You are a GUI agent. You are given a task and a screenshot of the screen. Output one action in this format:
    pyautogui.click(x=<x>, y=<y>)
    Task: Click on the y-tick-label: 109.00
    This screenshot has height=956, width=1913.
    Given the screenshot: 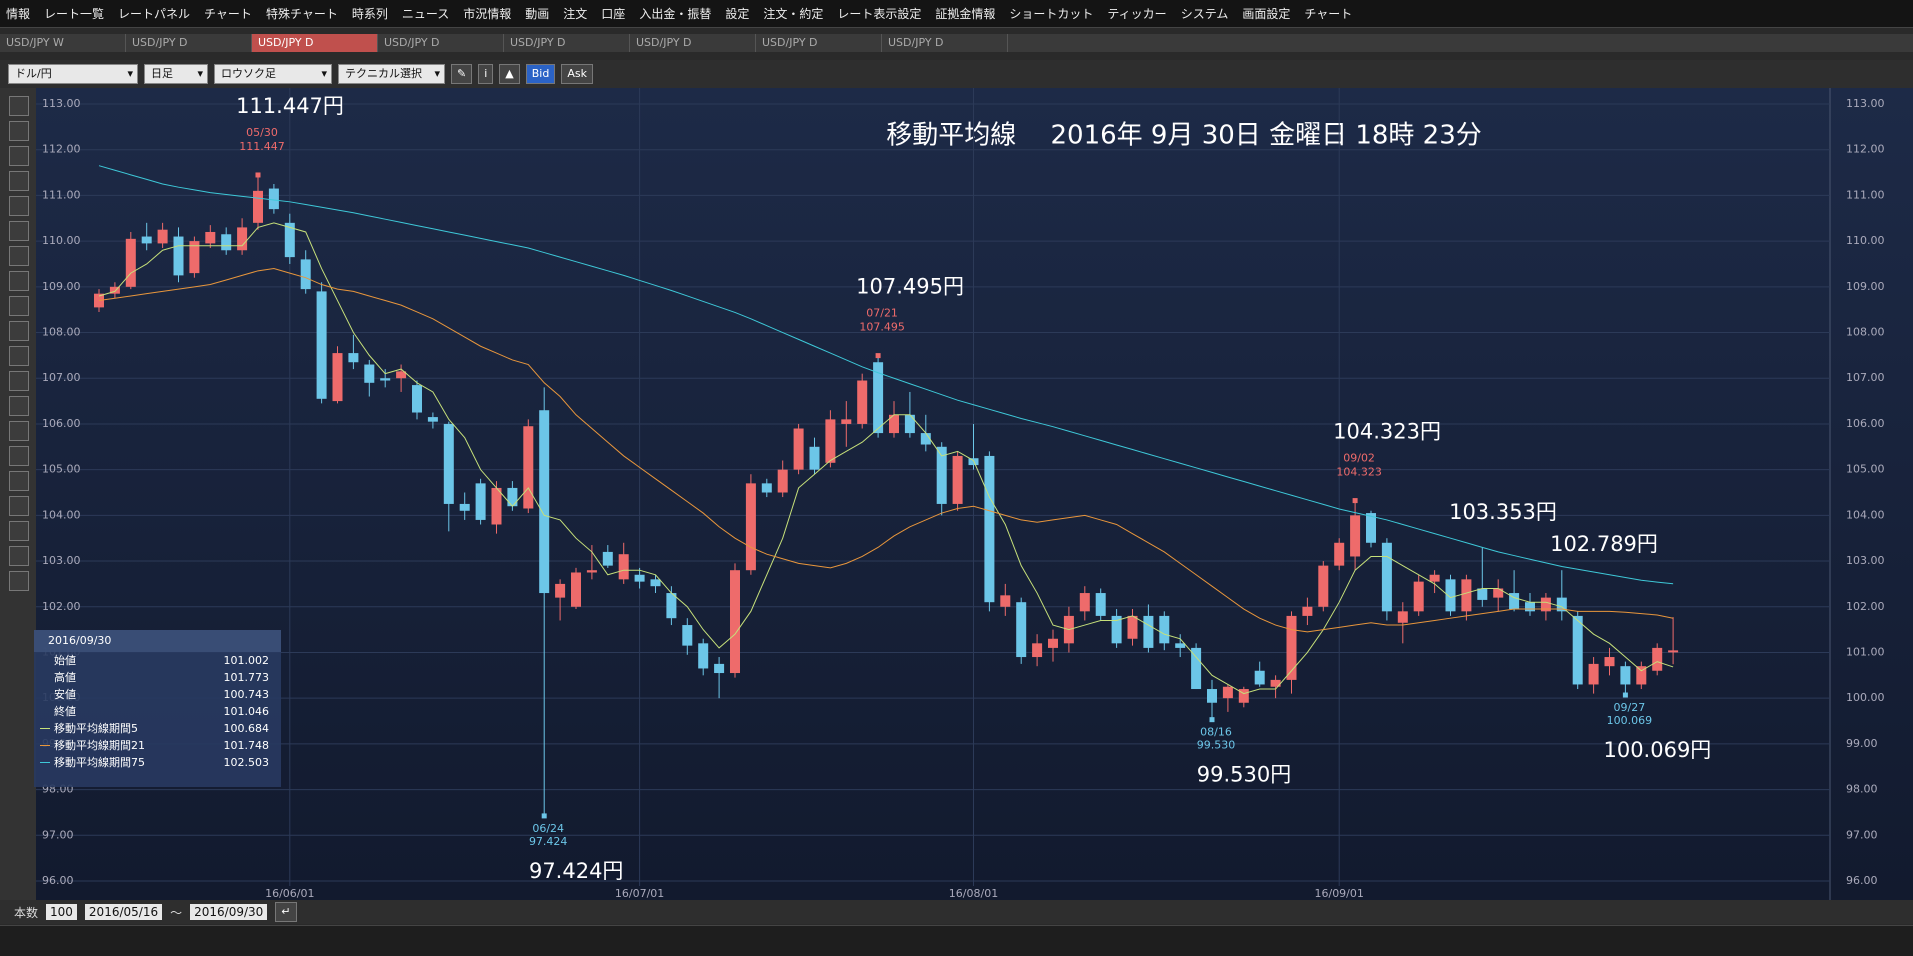 What is the action you would take?
    pyautogui.click(x=61, y=286)
    